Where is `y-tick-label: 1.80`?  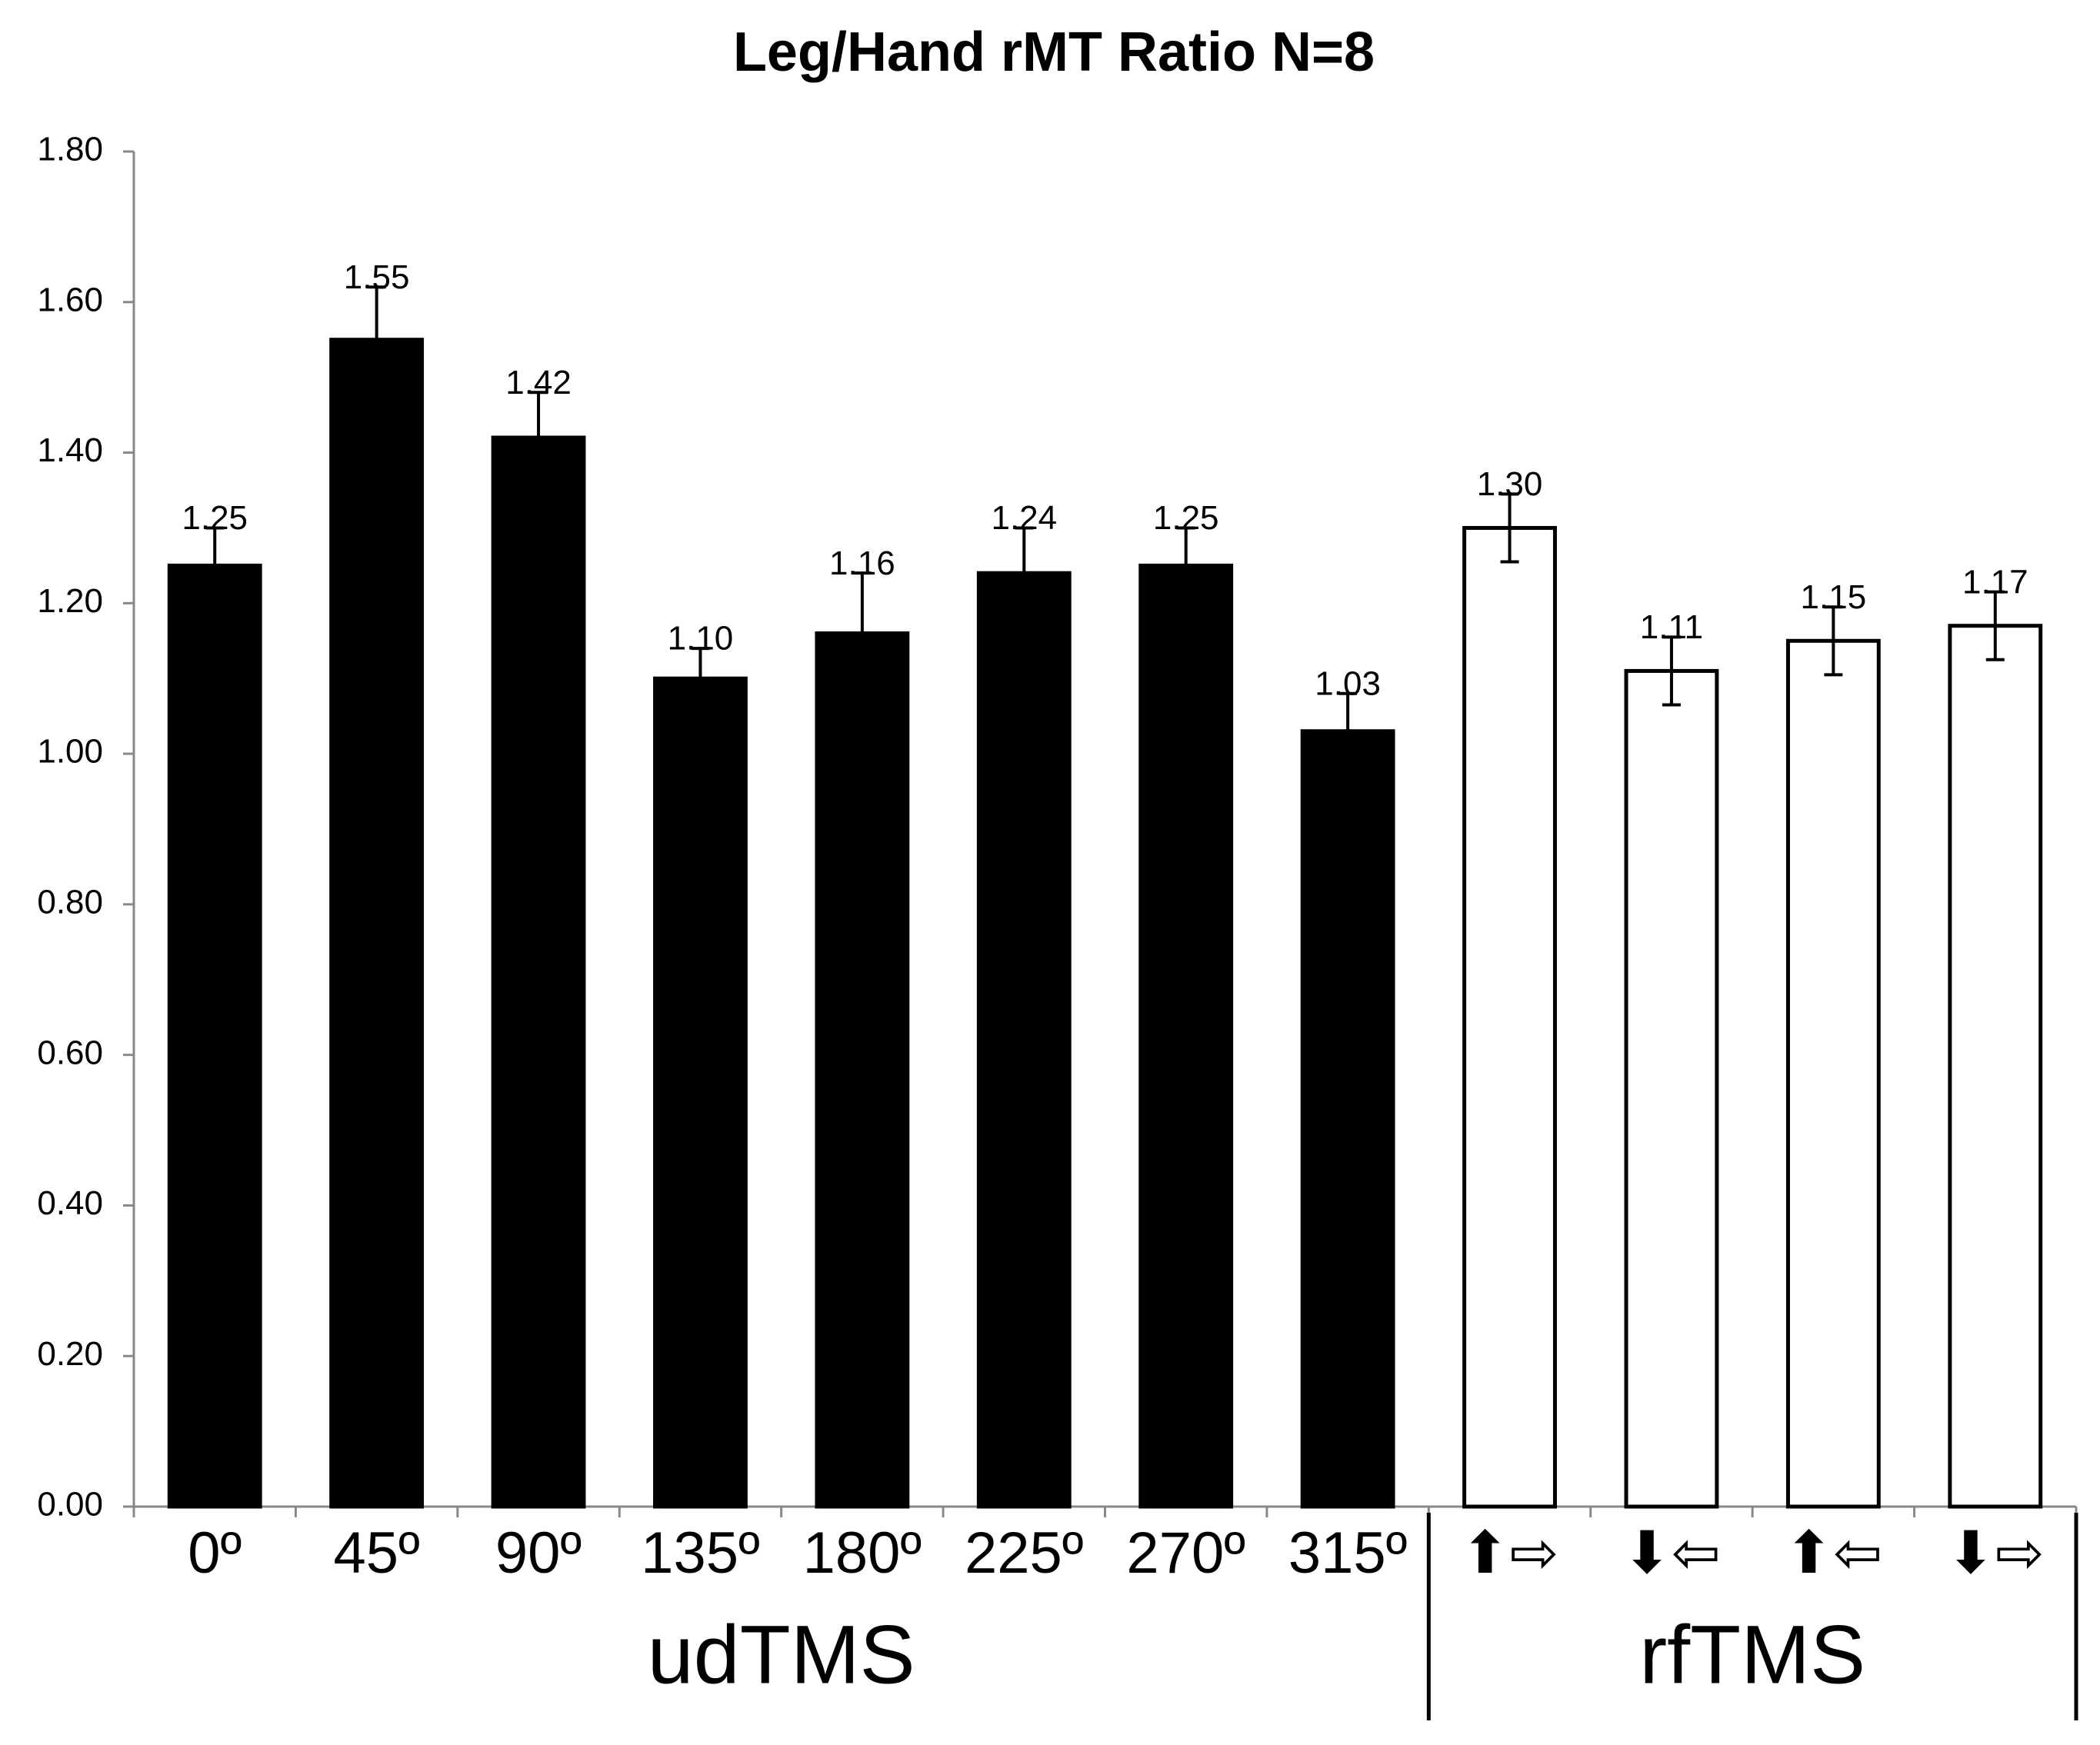 y-tick-label: 1.80 is located at coordinates (70, 149).